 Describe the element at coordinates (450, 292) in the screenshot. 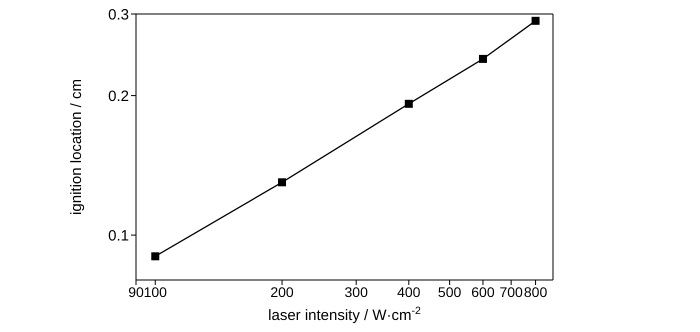

I see `x-tick-label: 500` at that location.